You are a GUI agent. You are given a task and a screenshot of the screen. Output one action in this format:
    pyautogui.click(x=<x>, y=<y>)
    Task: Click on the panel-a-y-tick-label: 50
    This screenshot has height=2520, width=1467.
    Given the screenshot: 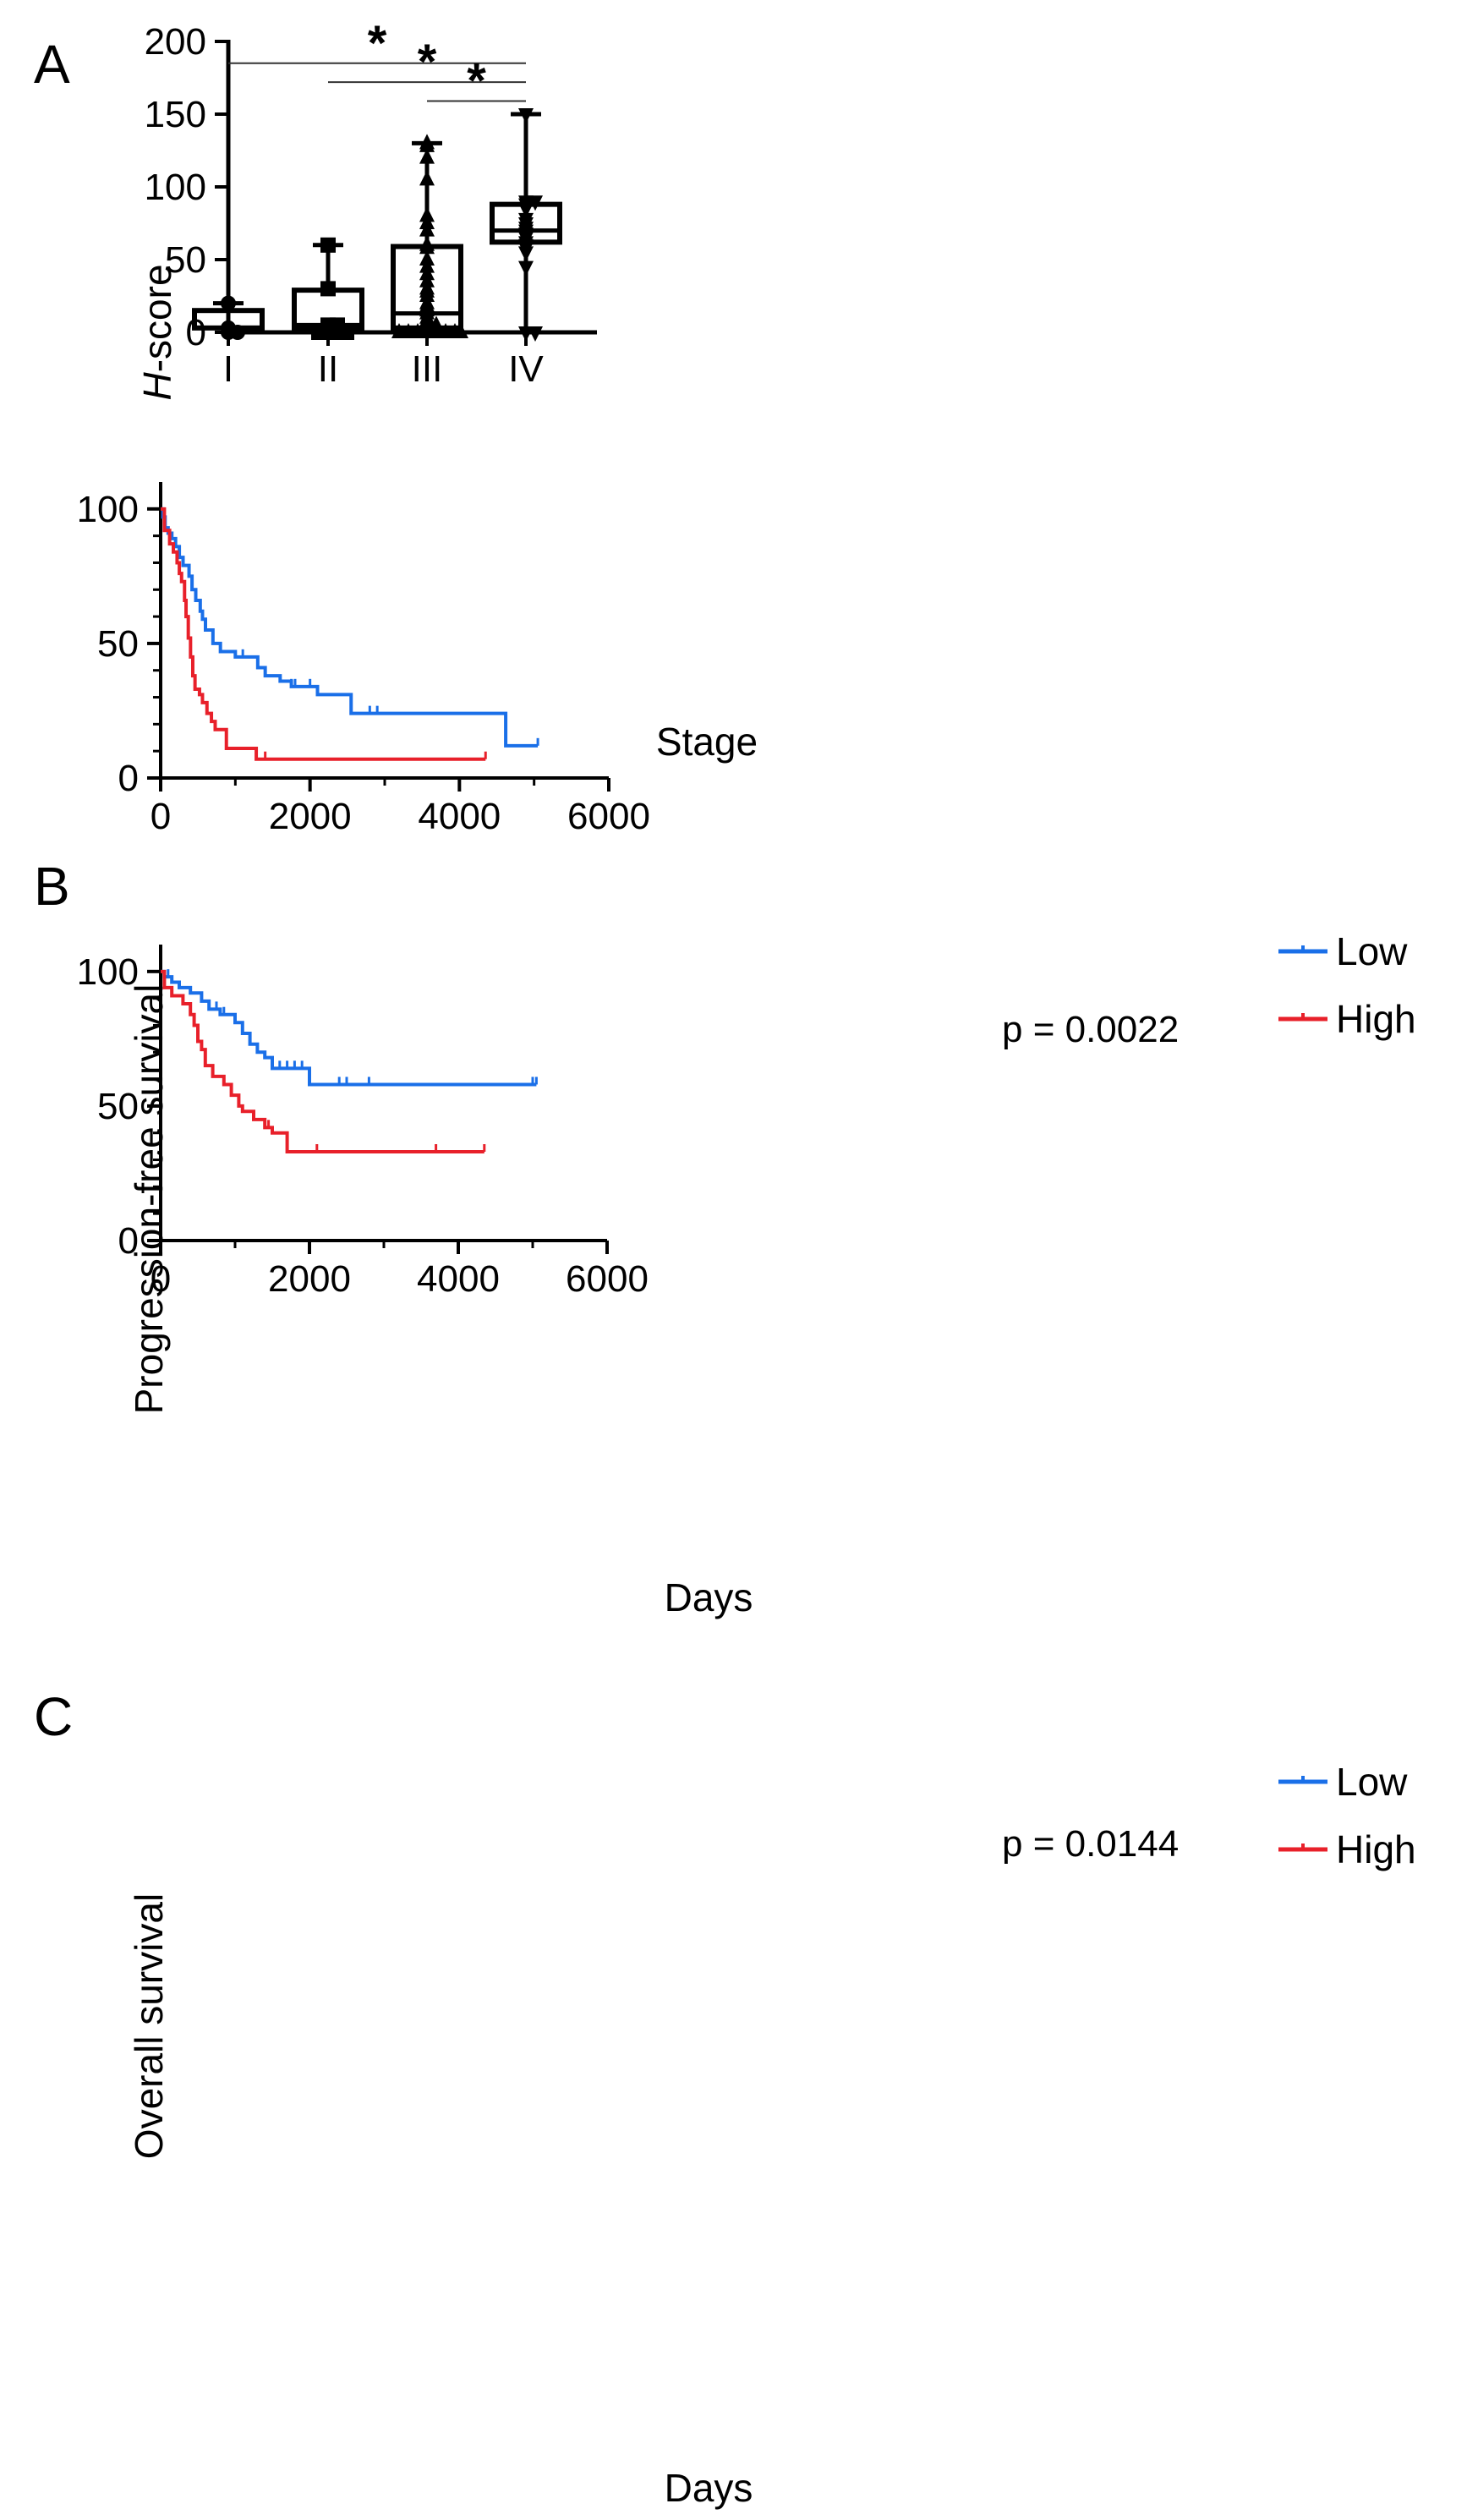 What is the action you would take?
    pyautogui.click(x=185, y=260)
    